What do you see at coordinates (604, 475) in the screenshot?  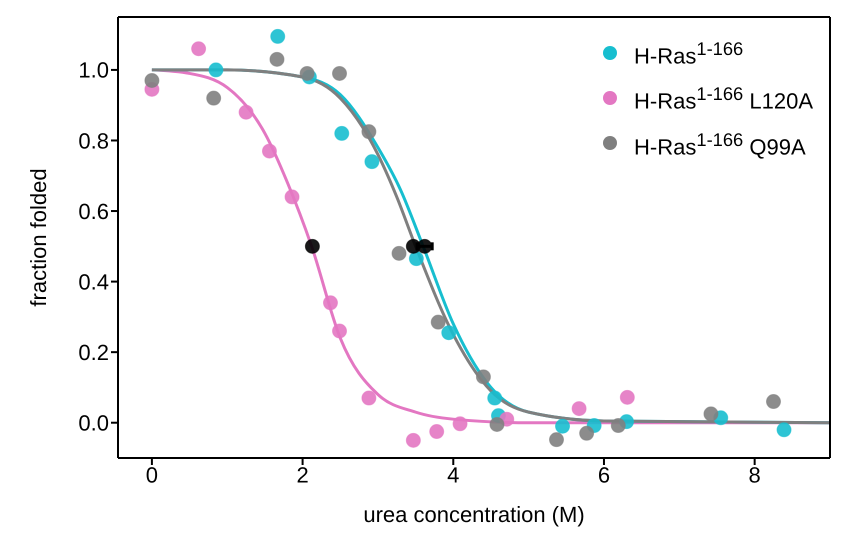 I see `x-tick-label: 6` at bounding box center [604, 475].